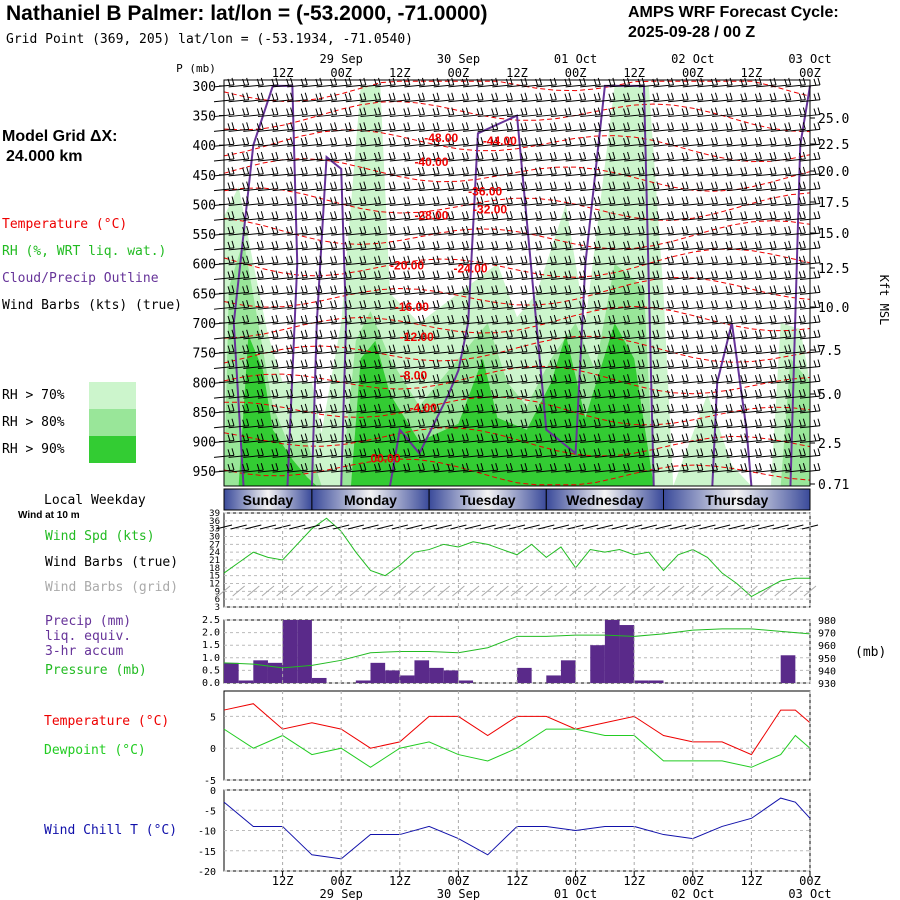  Describe the element at coordinates (213, 749) in the screenshot. I see `temperature-tick-label: 0` at that location.